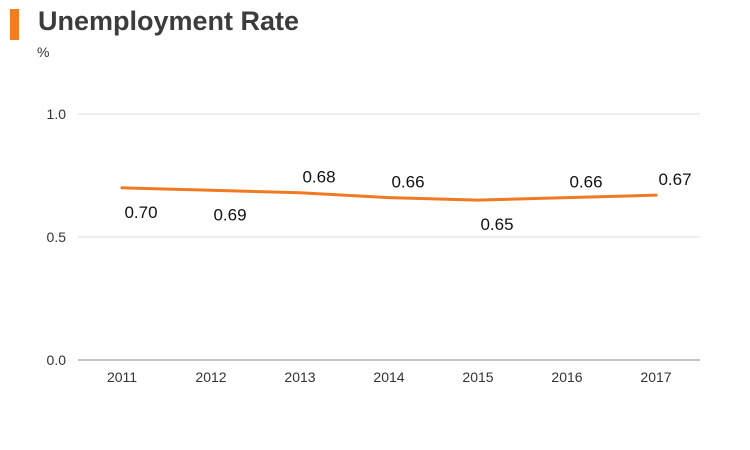 The width and height of the screenshot is (750, 450). Describe the element at coordinates (140, 212) in the screenshot. I see `data-label: 0.70` at that location.